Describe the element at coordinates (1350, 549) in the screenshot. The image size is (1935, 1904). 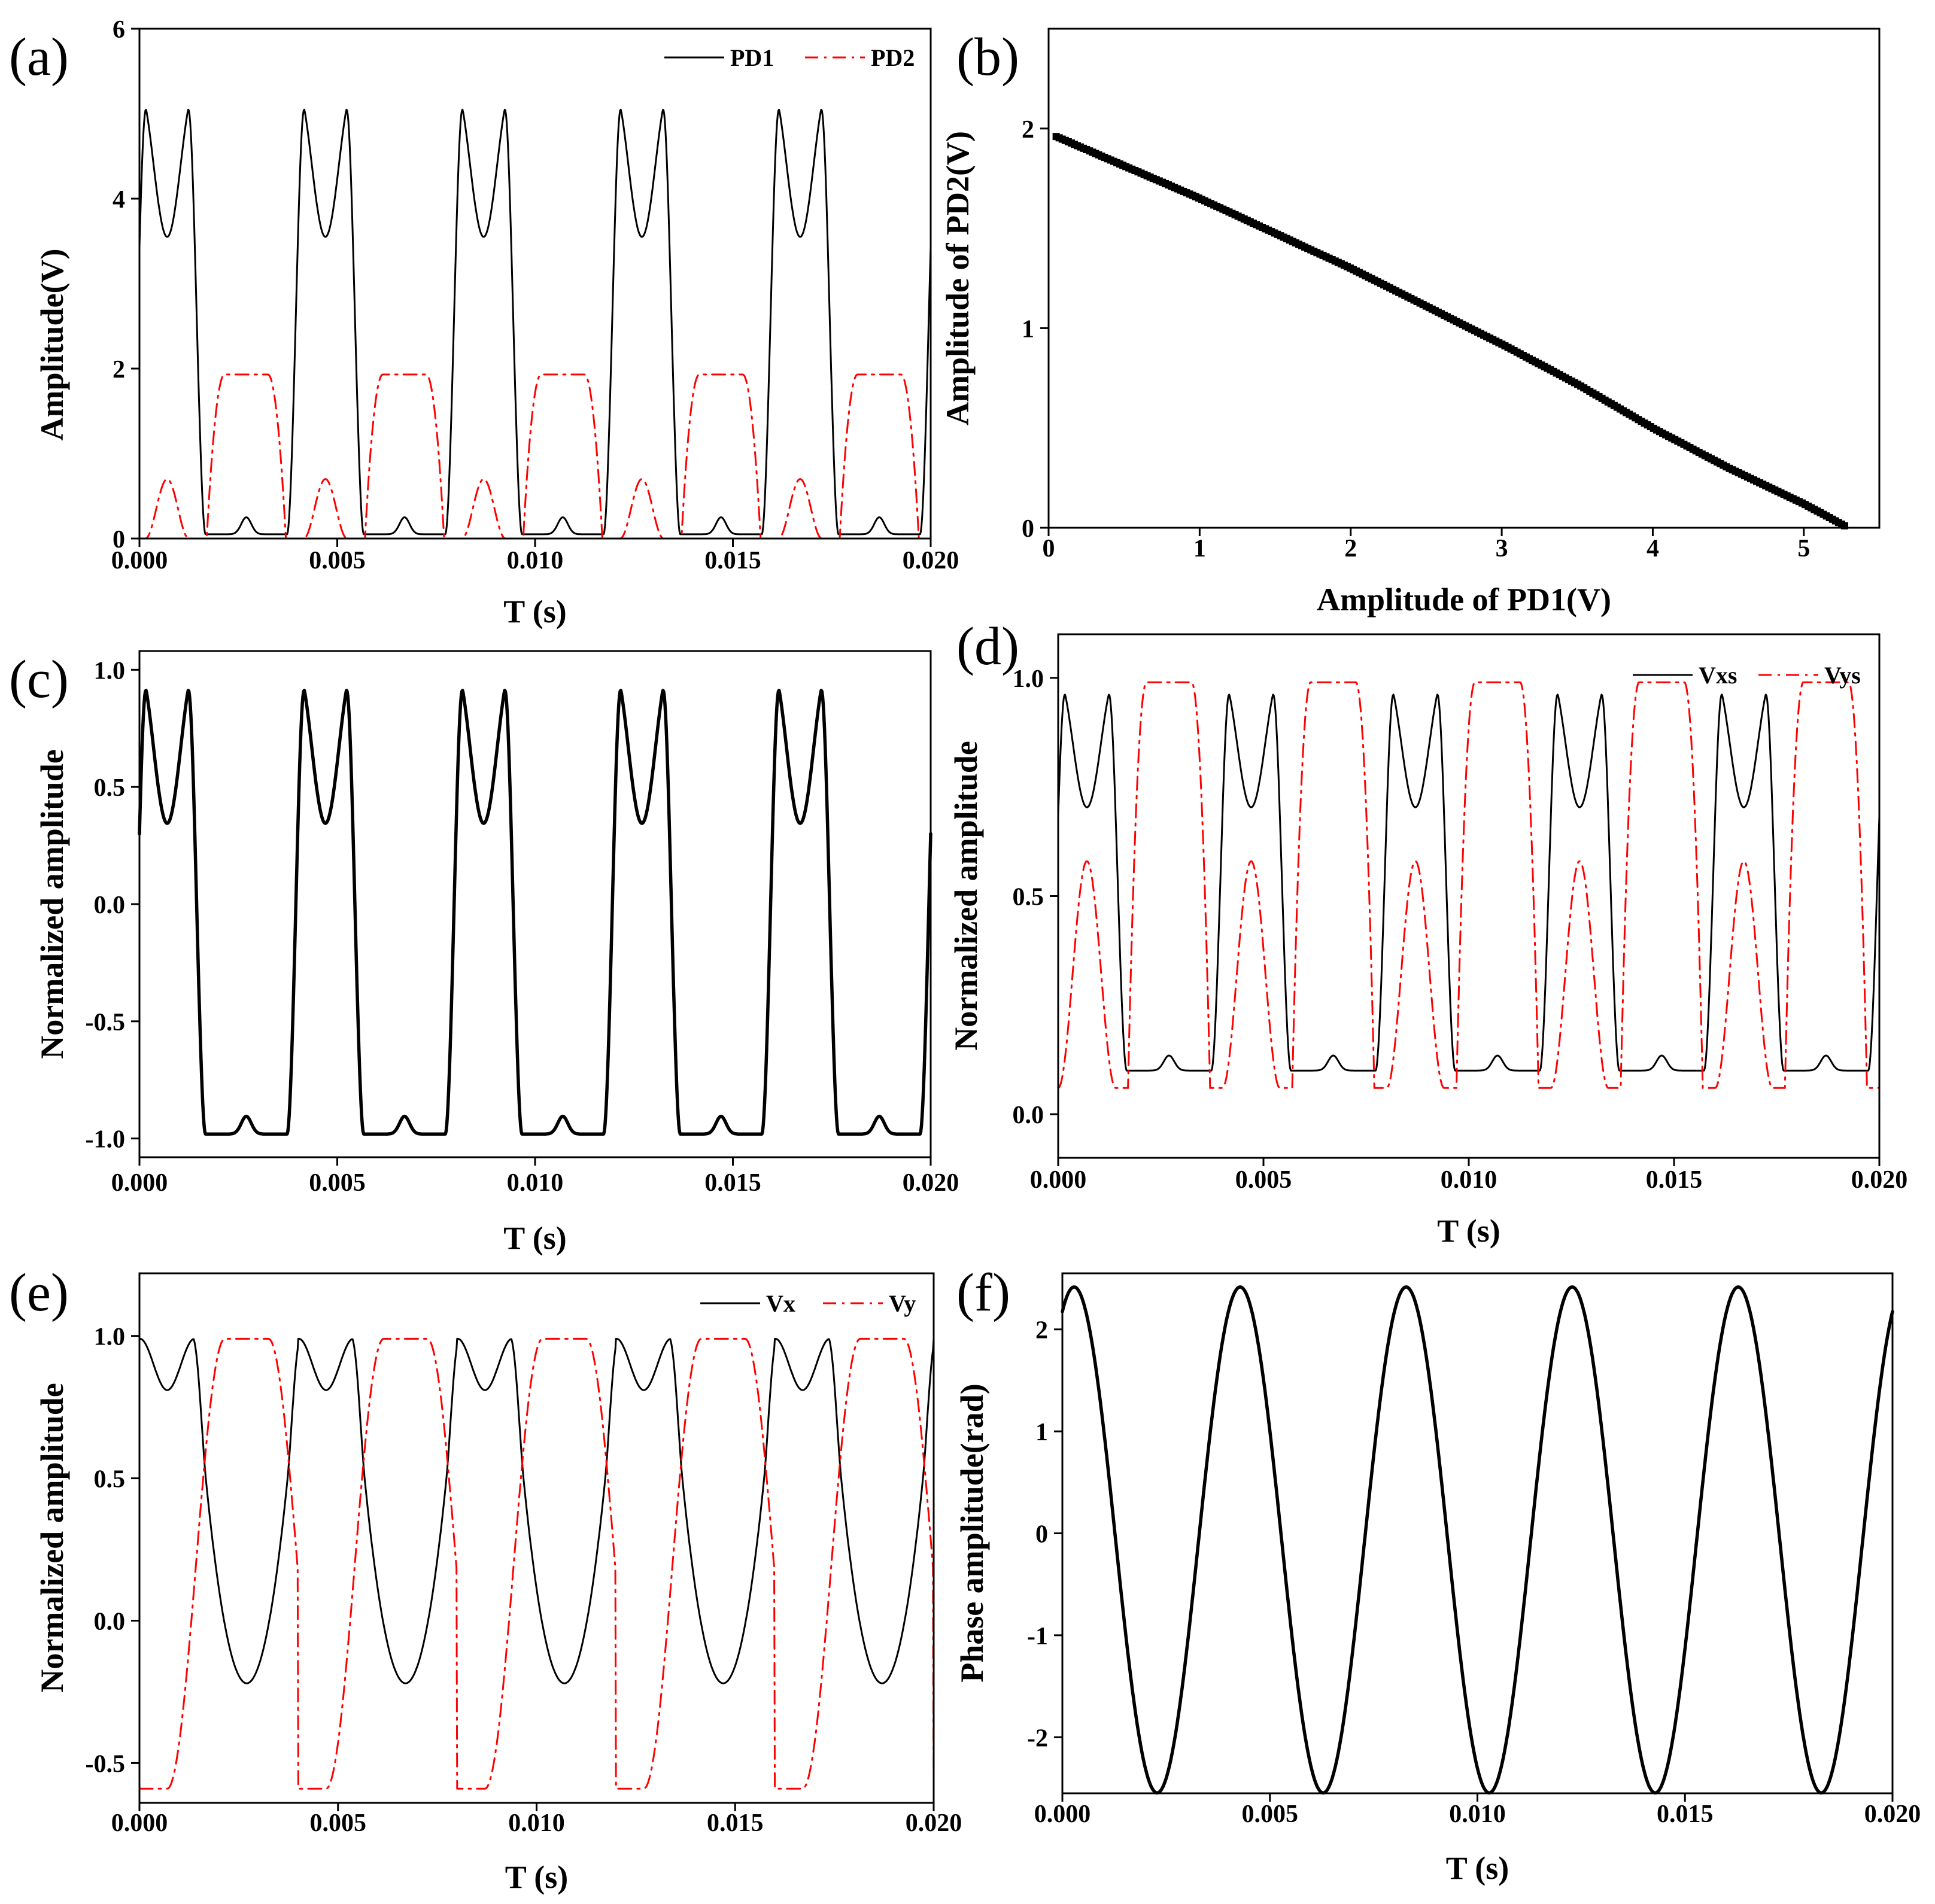
I see `x-tick-label: 2` at that location.